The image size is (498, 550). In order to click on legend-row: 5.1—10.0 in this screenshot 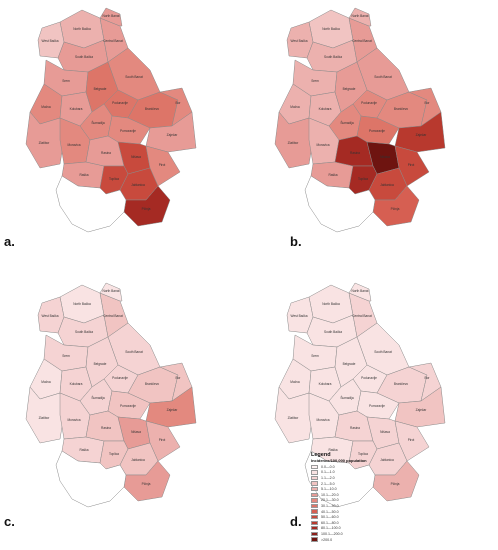, I will do `click(341, 489)`.